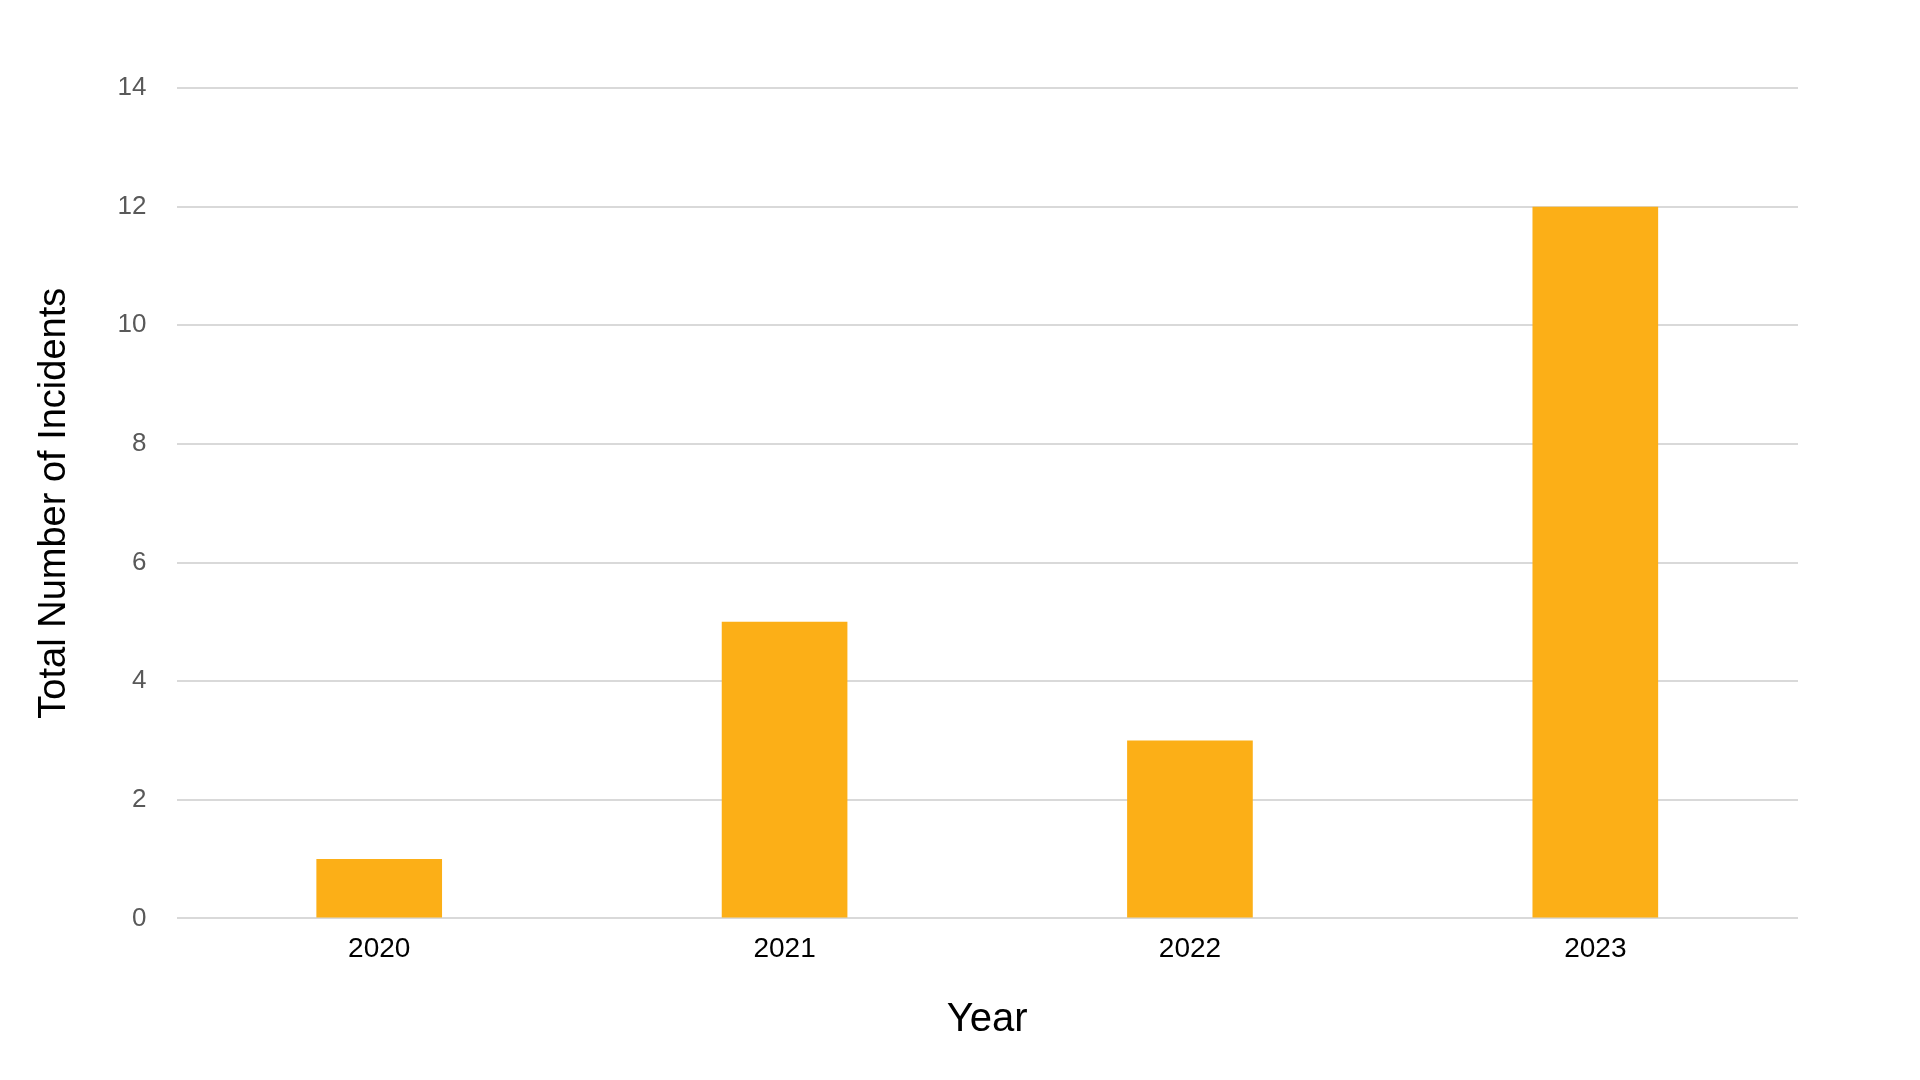 The width and height of the screenshot is (1920, 1080). I want to click on x-tick-label: 2020, so click(379, 947).